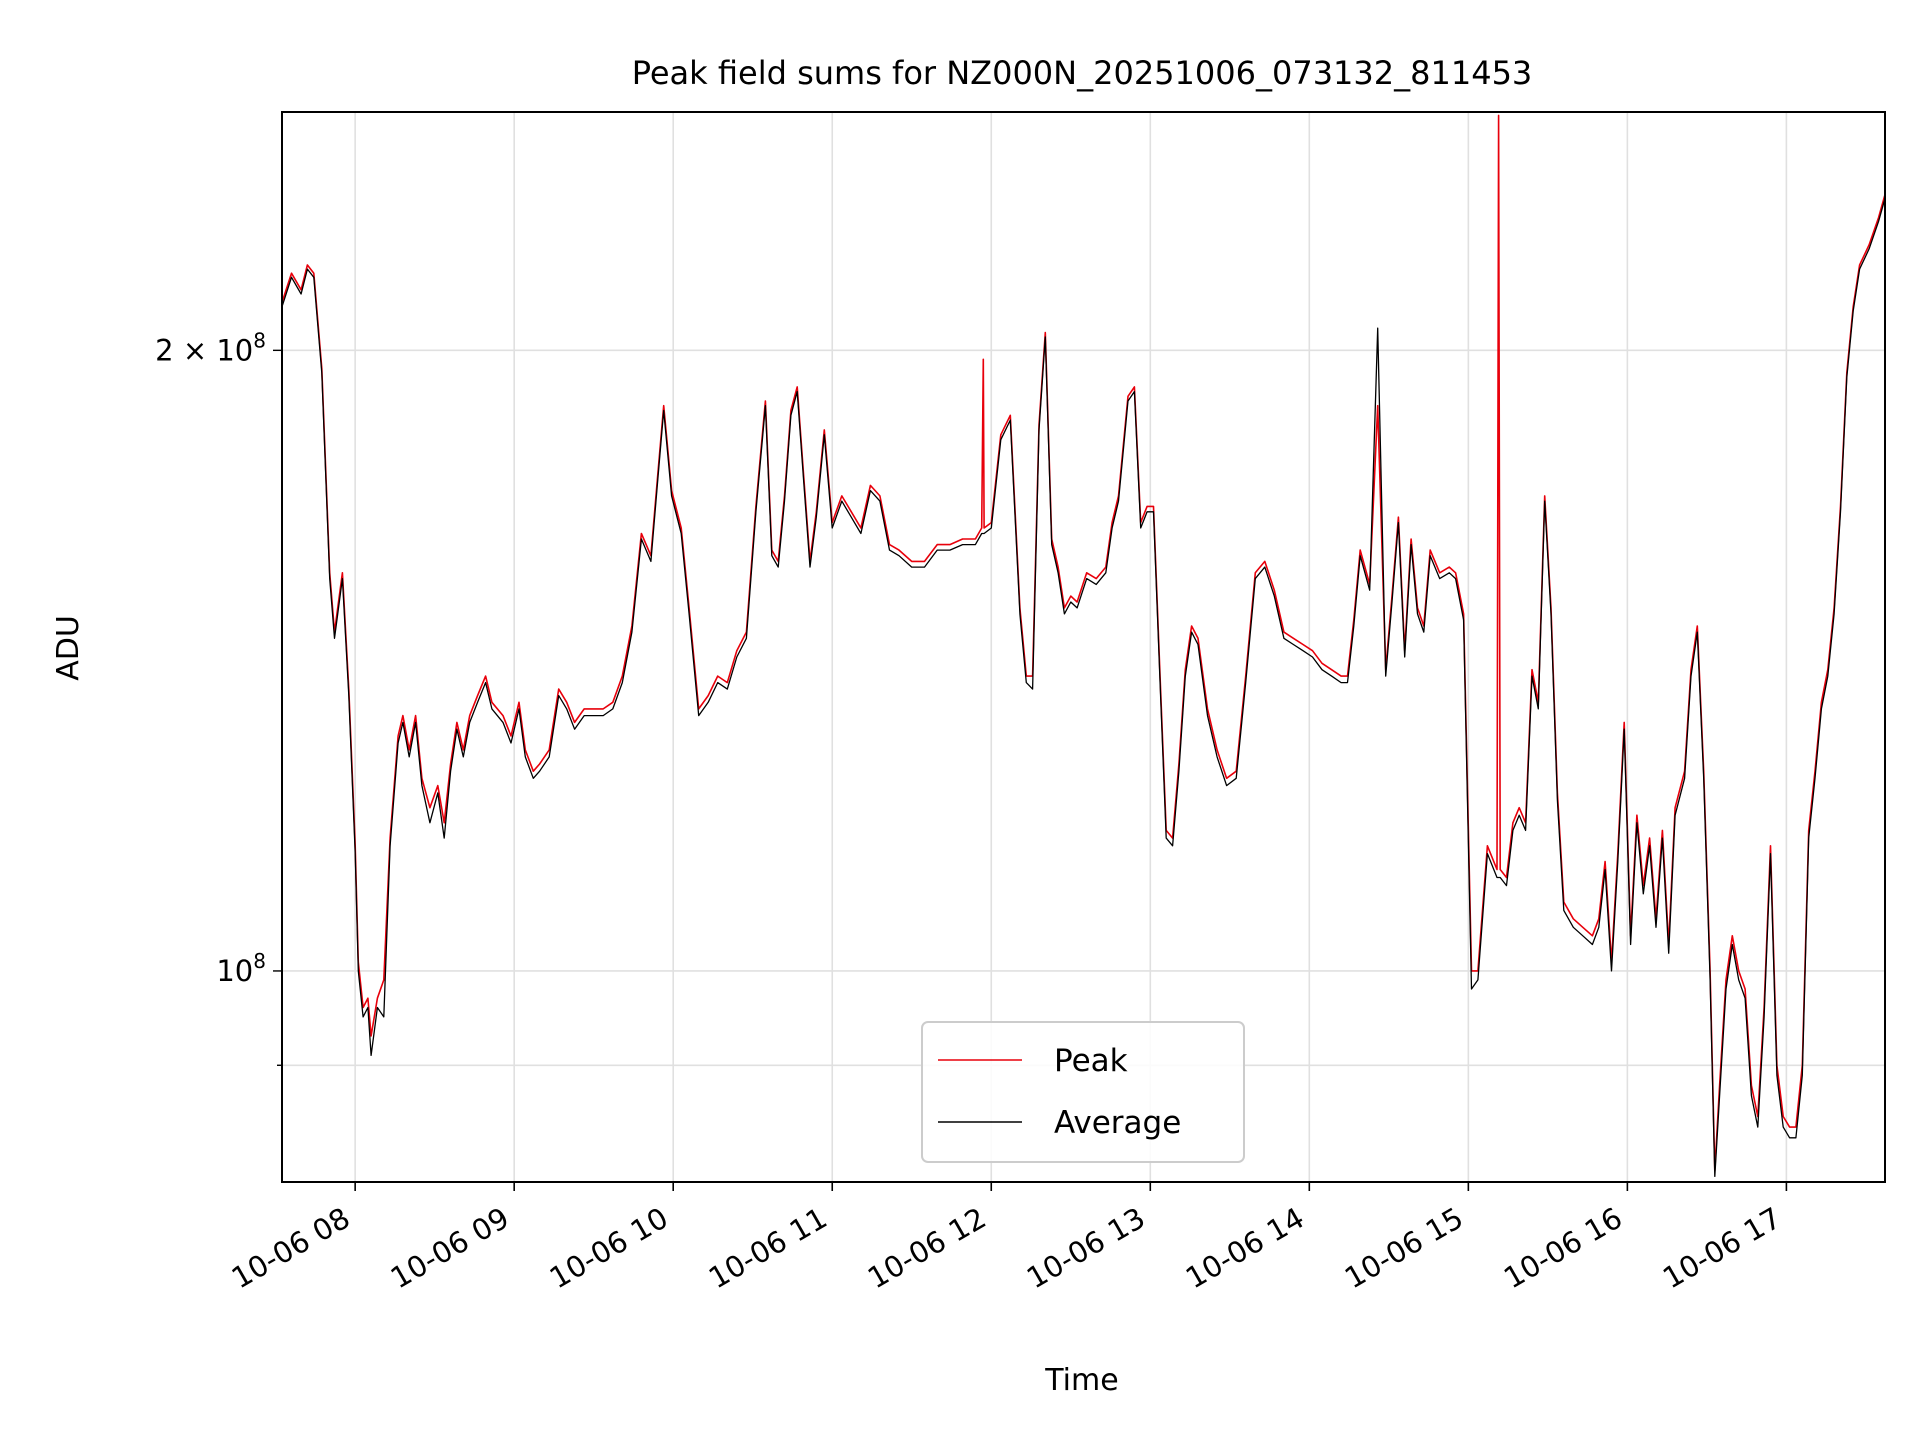 The height and width of the screenshot is (1440, 1920). What do you see at coordinates (241, 968) in the screenshot?
I see `y-tick-label: 108` at bounding box center [241, 968].